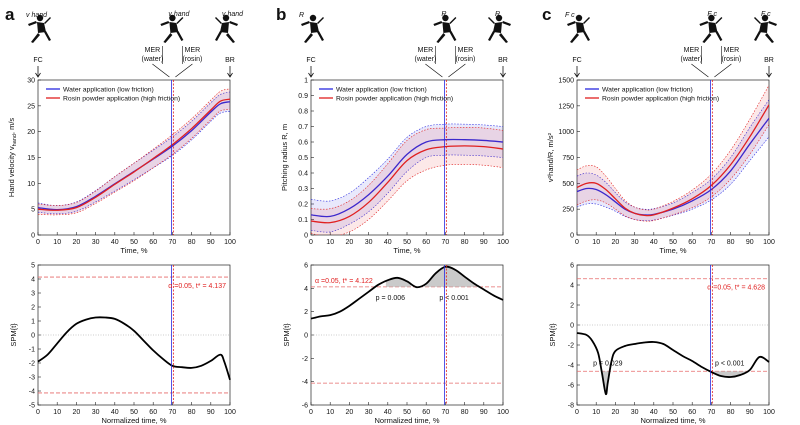  Describe the element at coordinates (134, 412) in the screenshot. I see `panel-a-spm-xtick-label: 50` at that location.